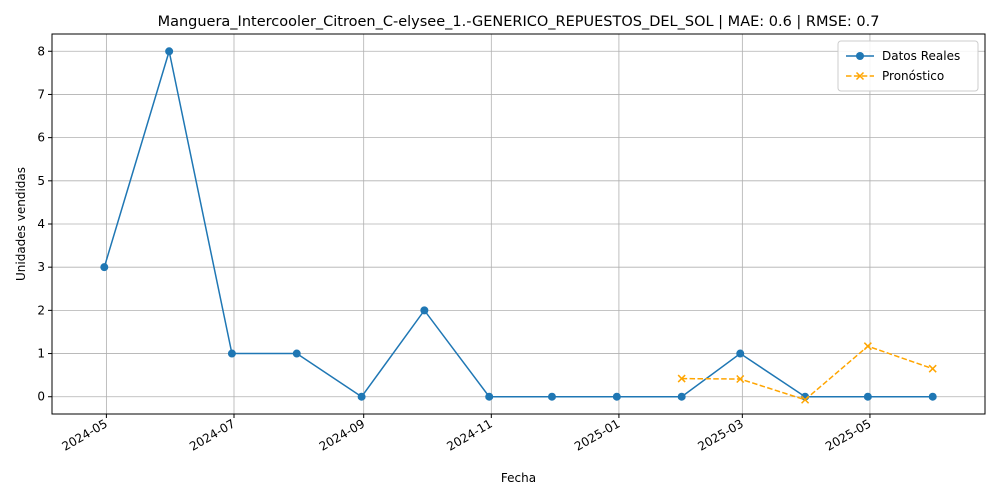  What do you see at coordinates (848, 434) in the screenshot?
I see `x-tick-label: 2025-05` at bounding box center [848, 434].